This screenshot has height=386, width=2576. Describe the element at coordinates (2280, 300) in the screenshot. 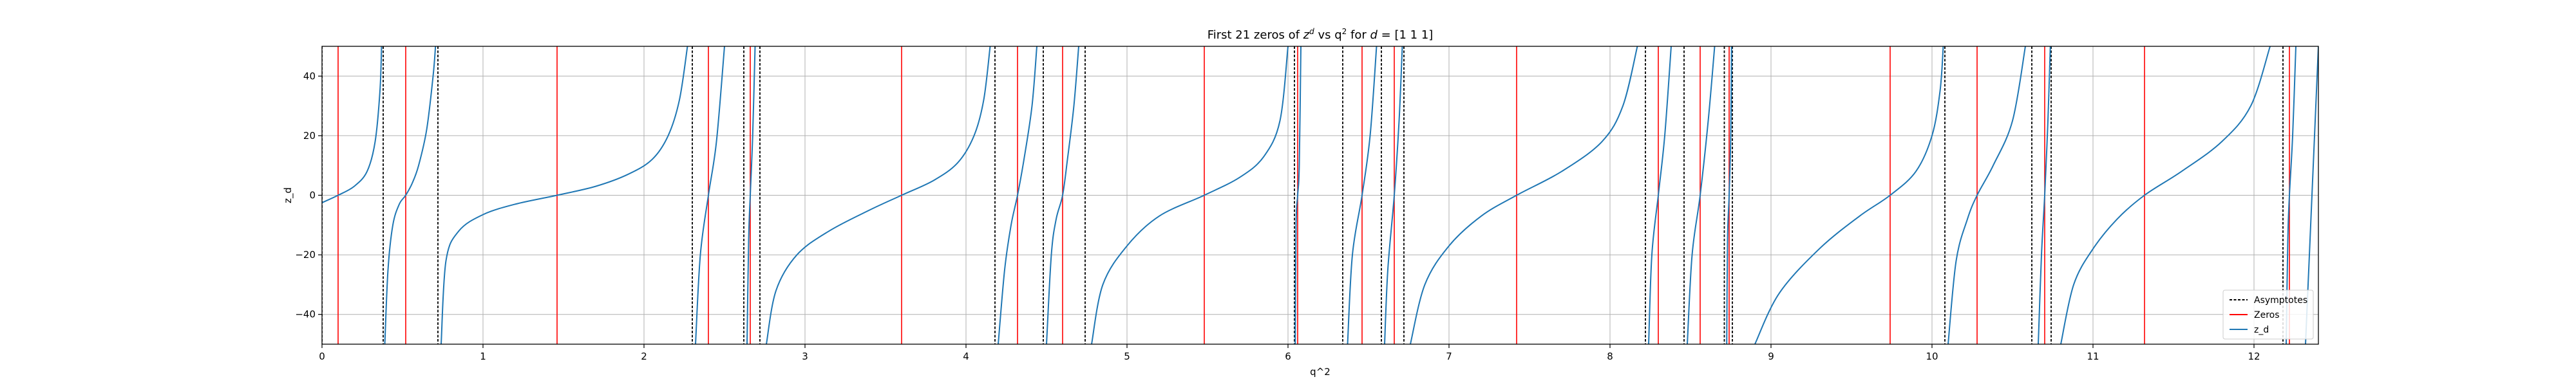

I see `legend-label: Asymptotes` at that location.